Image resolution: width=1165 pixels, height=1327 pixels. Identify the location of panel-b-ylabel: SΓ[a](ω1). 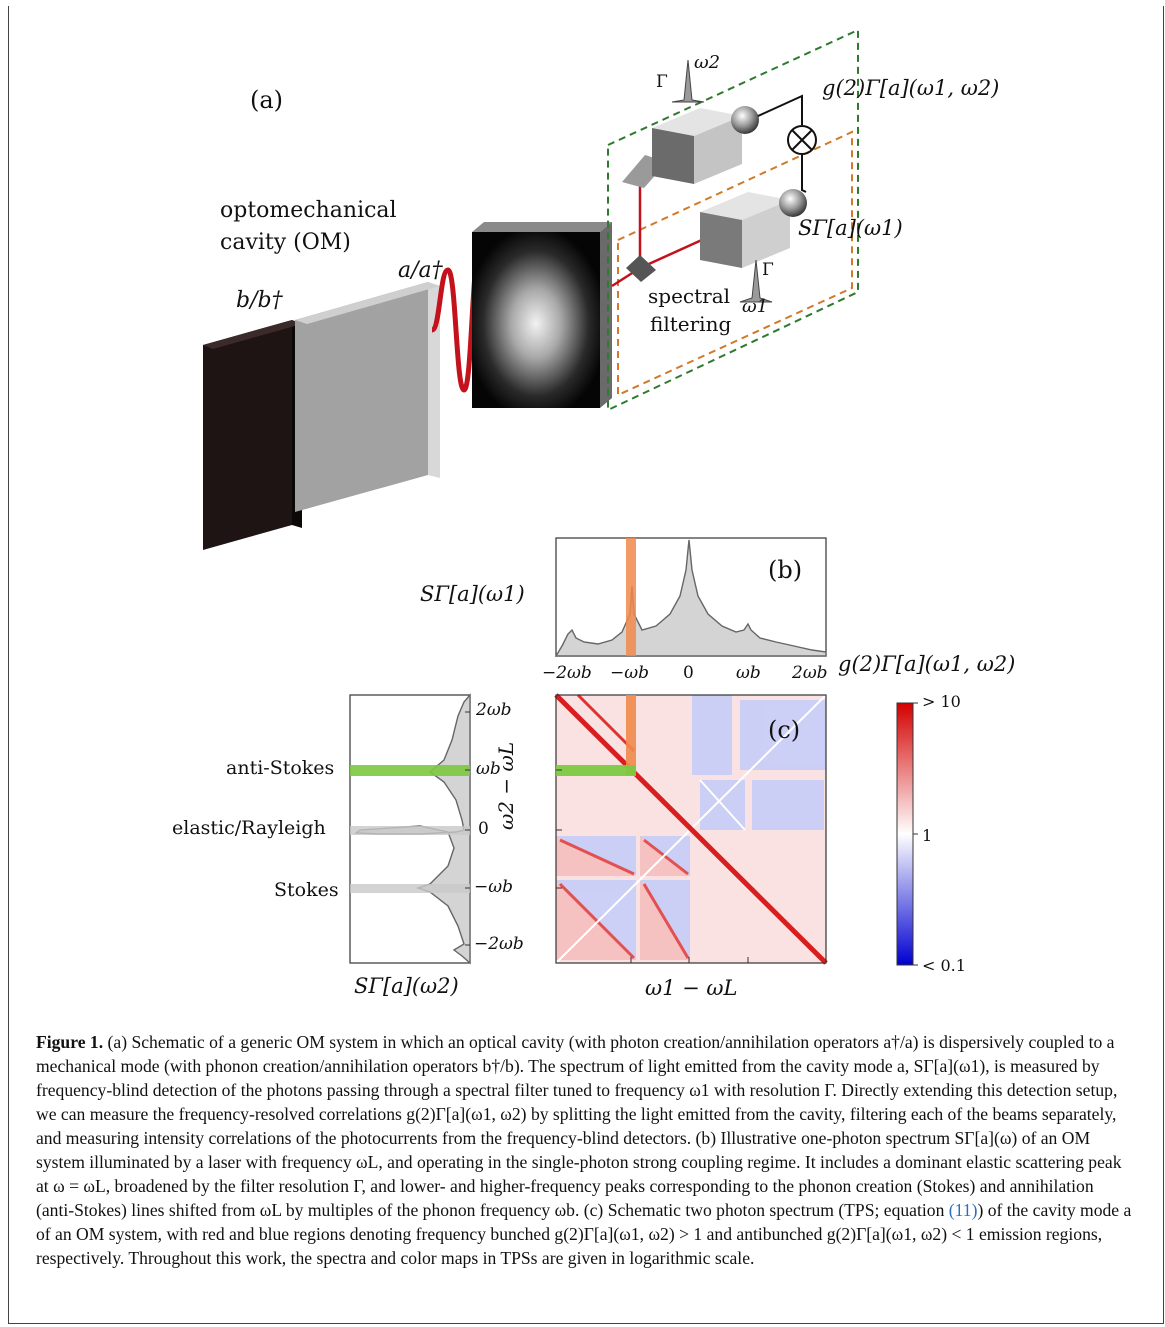
(472, 594).